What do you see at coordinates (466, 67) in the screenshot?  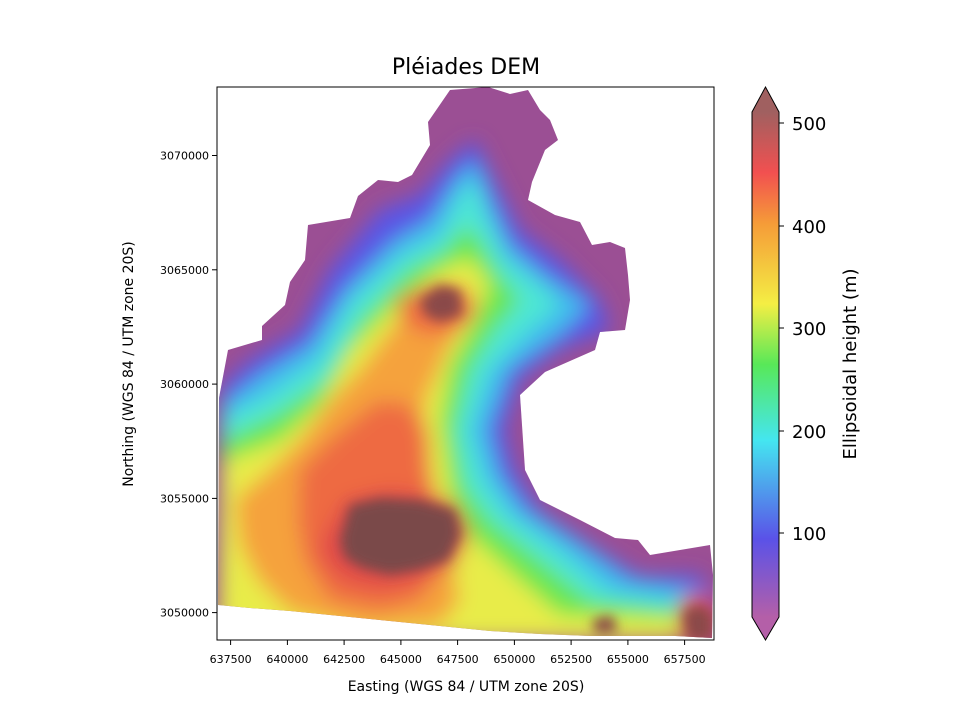 I see `chart-title: Pléiades DEM` at bounding box center [466, 67].